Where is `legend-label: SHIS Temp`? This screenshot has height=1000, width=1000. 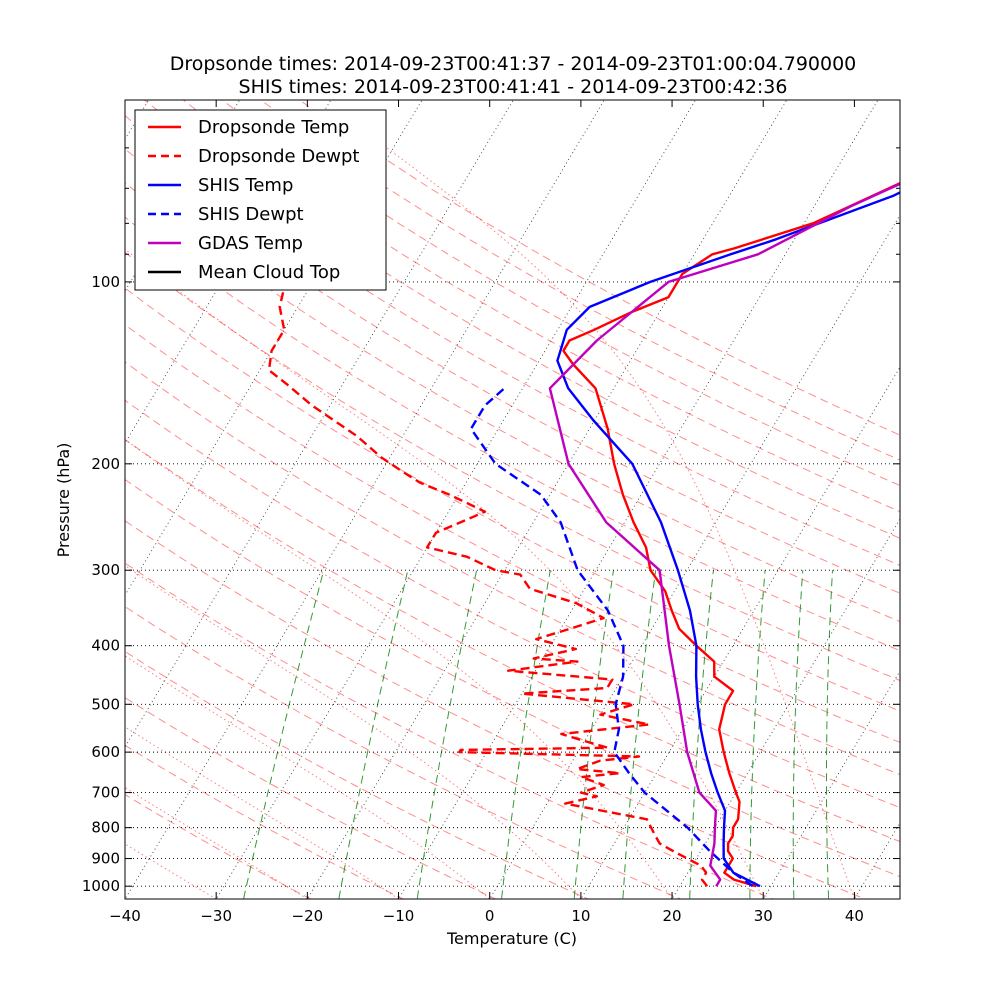
legend-label: SHIS Temp is located at coordinates (245, 185).